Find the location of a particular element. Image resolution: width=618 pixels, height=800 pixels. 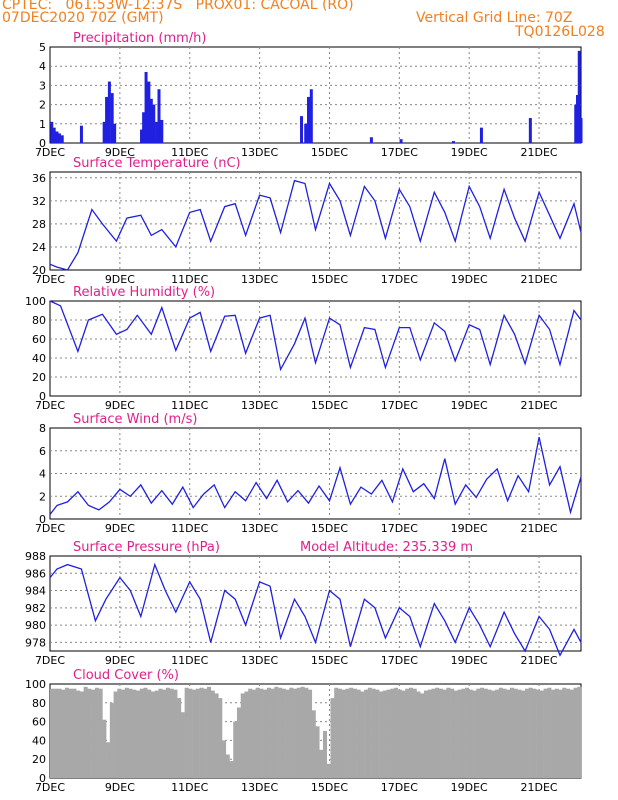

panel-title: Surface Pressure (hPa) is located at coordinates (146, 547).